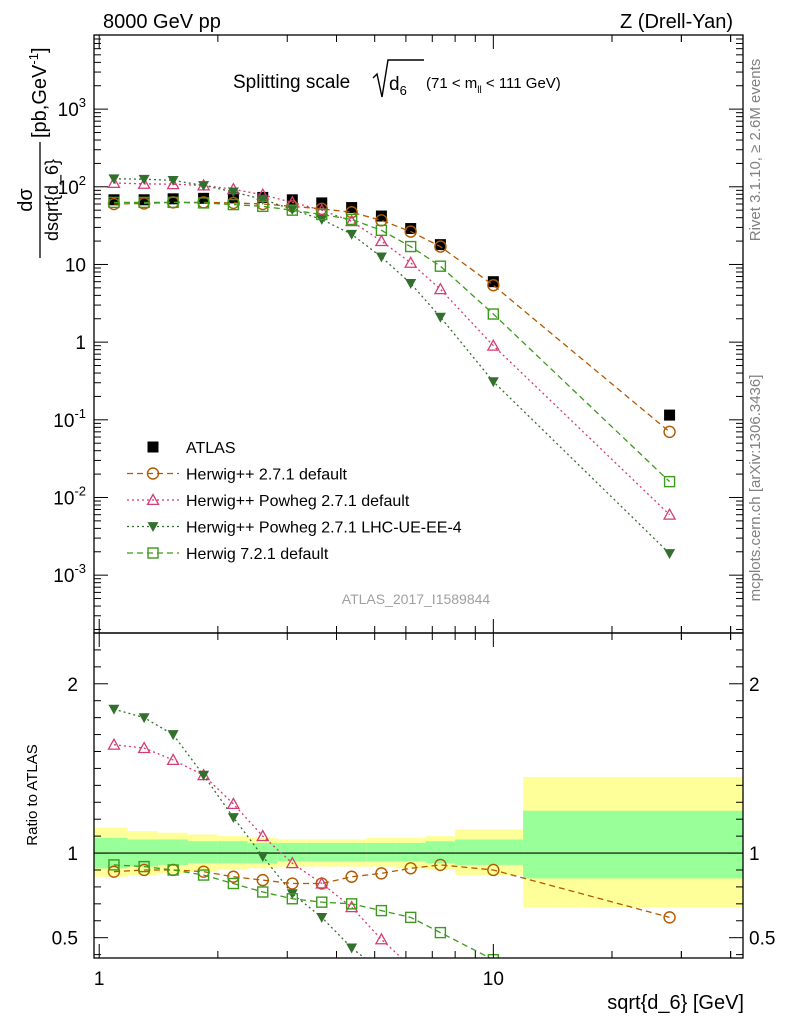 The height and width of the screenshot is (1024, 786). What do you see at coordinates (754, 685) in the screenshot?
I see `ratio-y-tick-label-right-2: 2` at bounding box center [754, 685].